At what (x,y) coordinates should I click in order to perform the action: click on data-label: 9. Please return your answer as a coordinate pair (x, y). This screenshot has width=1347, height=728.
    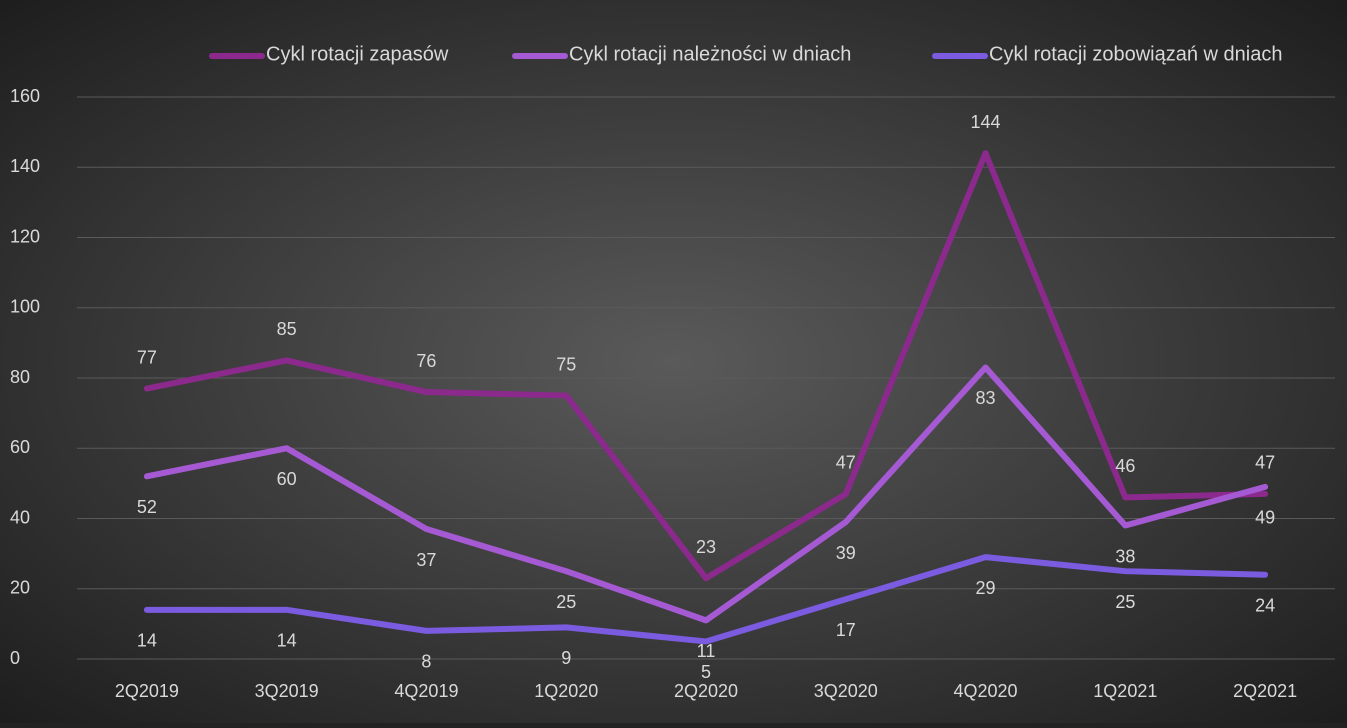
    Looking at the image, I should click on (566, 658).